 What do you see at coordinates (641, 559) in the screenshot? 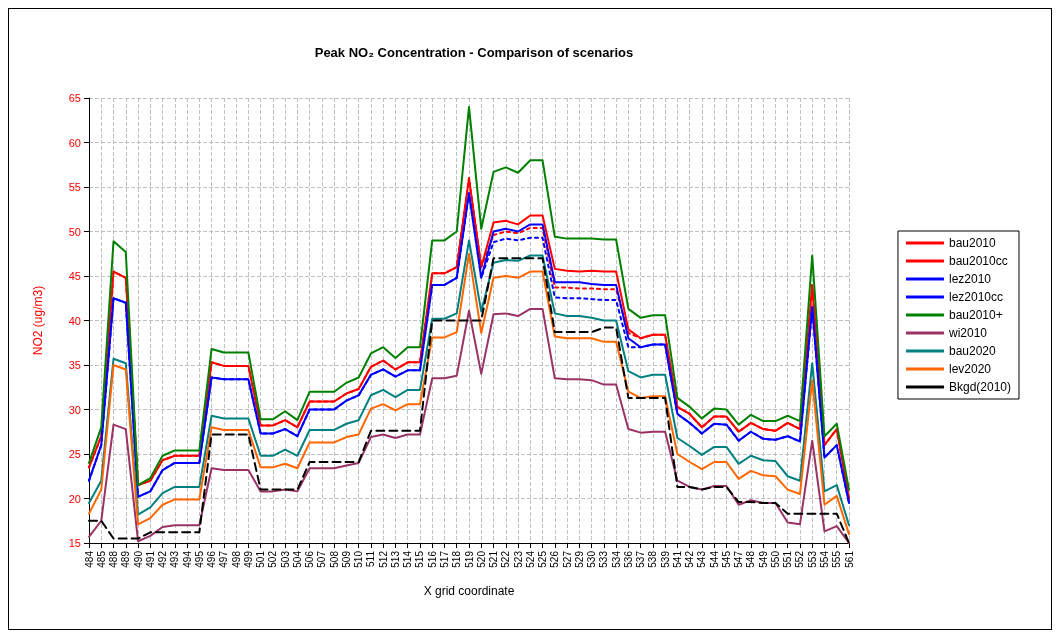
I see `x-tick-label: 537` at bounding box center [641, 559].